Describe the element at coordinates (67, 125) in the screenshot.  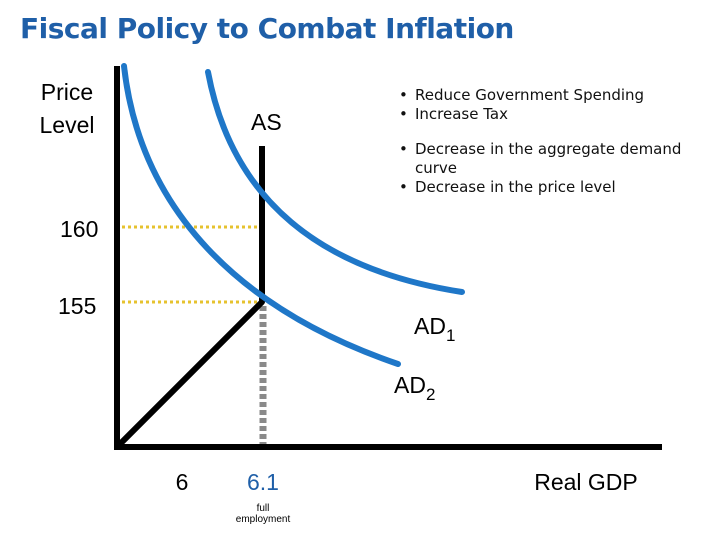
I see `y-axis-label-line2: Level` at that location.